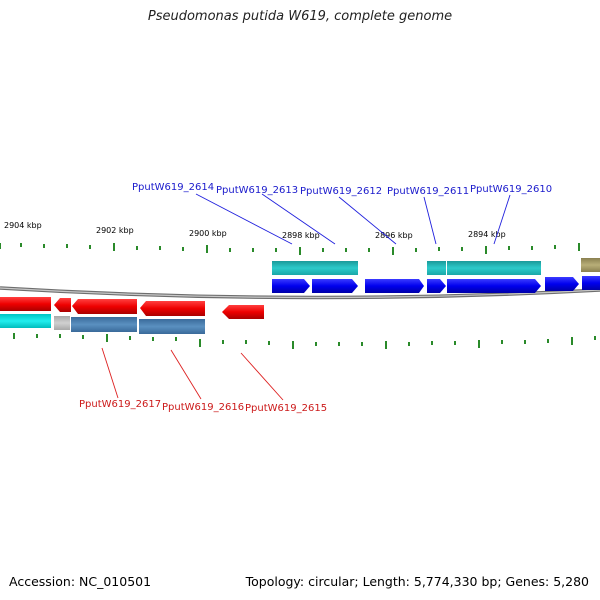  I want to click on kbp-label: 2894 kbp, so click(487, 234).